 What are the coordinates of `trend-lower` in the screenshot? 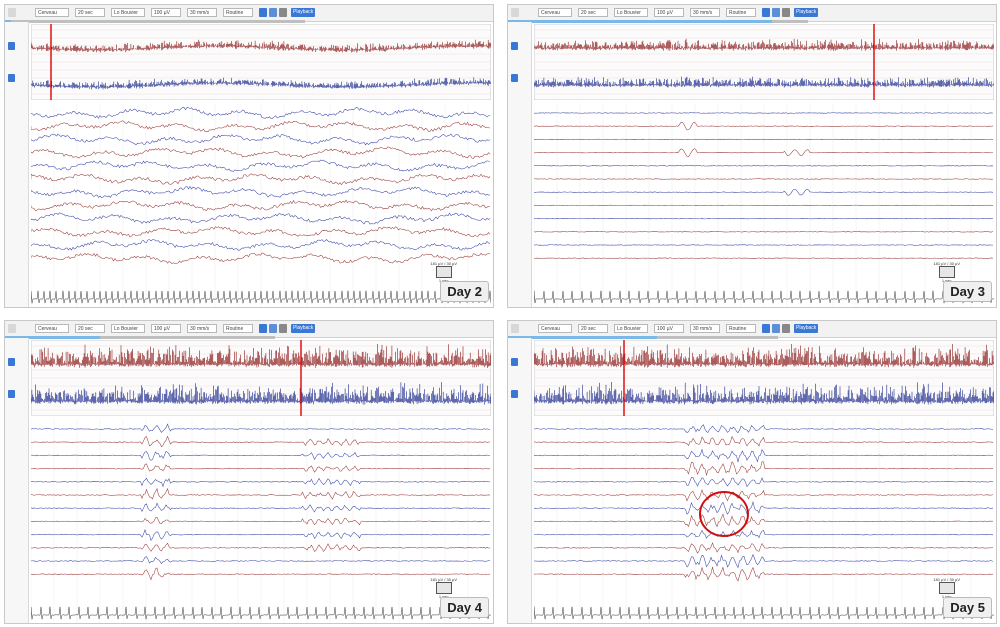 It's located at (261, 83).